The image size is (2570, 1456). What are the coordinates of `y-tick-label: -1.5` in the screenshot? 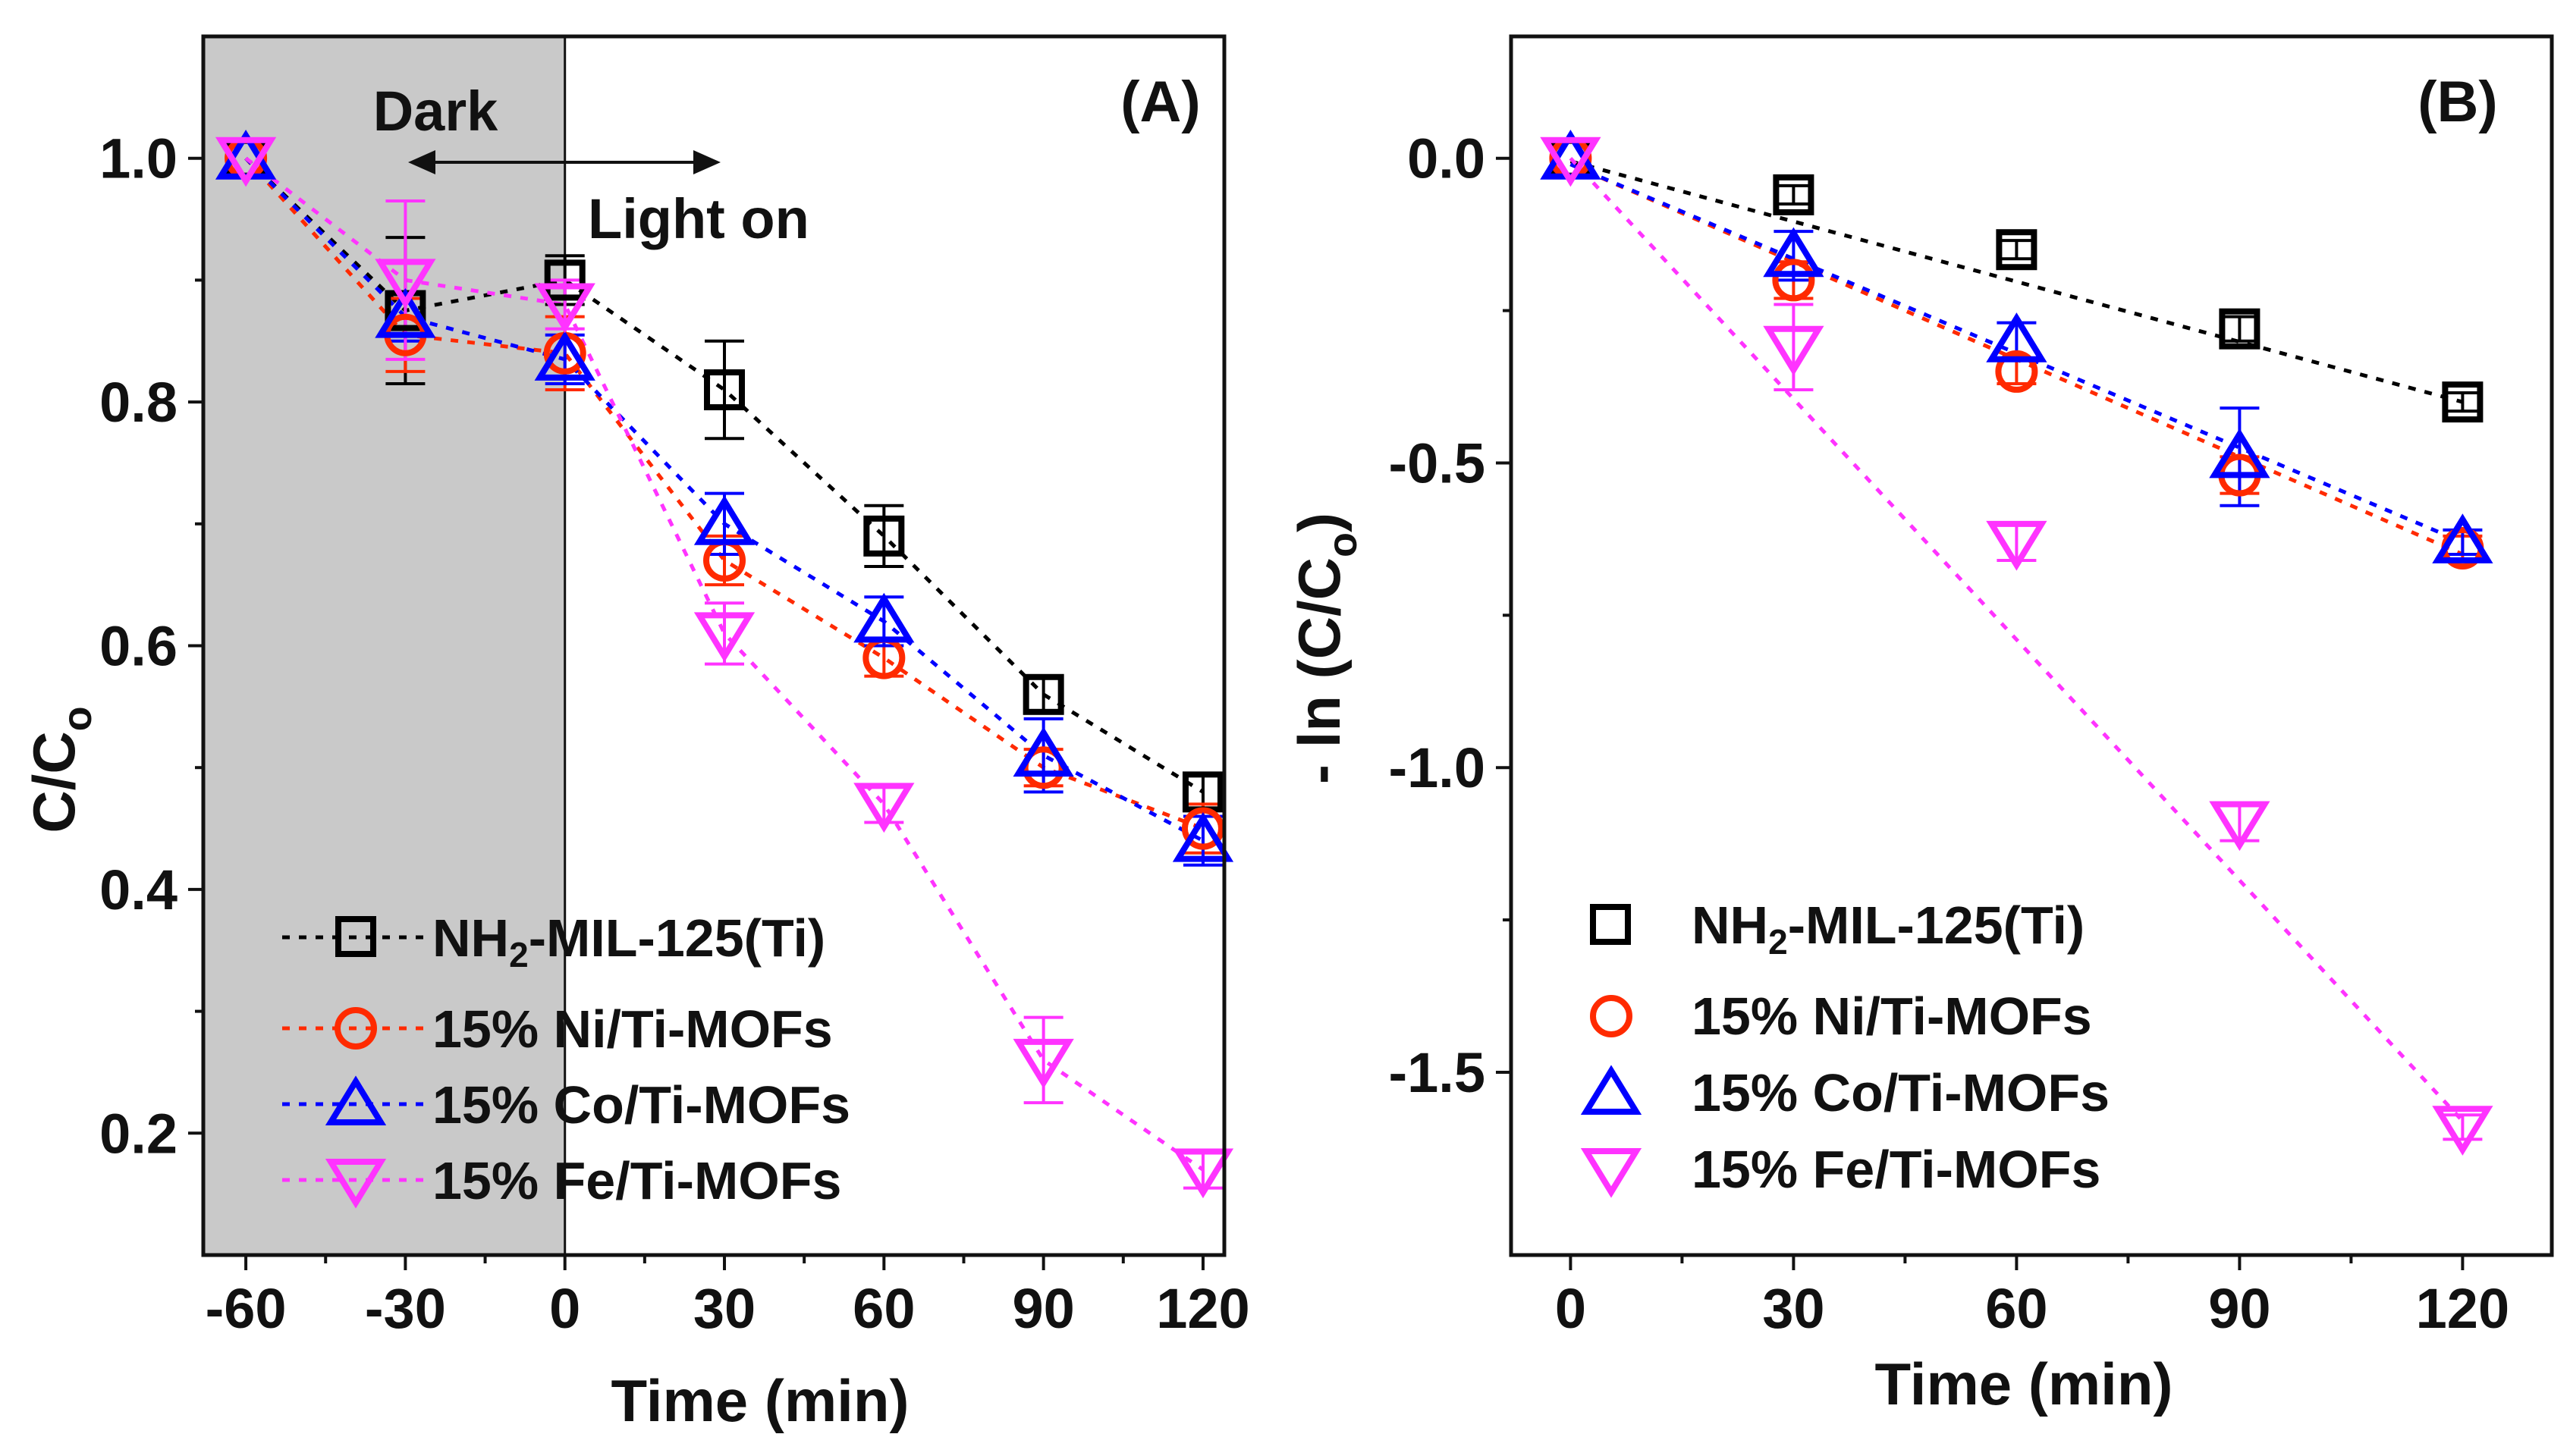 It's located at (1436, 1072).